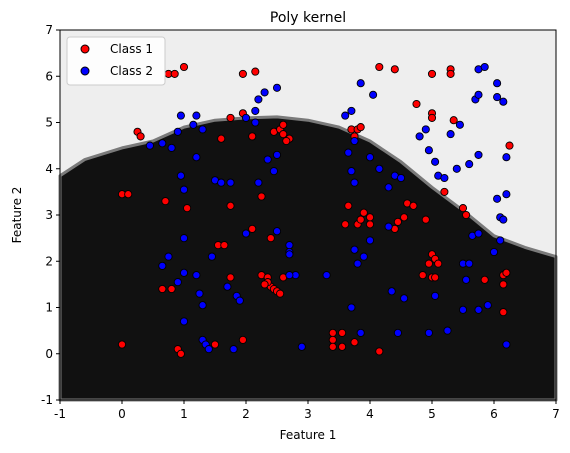 The height and width of the screenshot is (453, 570). Describe the element at coordinates (131, 71) in the screenshot. I see `legend-label-class-2: Class 2` at that location.